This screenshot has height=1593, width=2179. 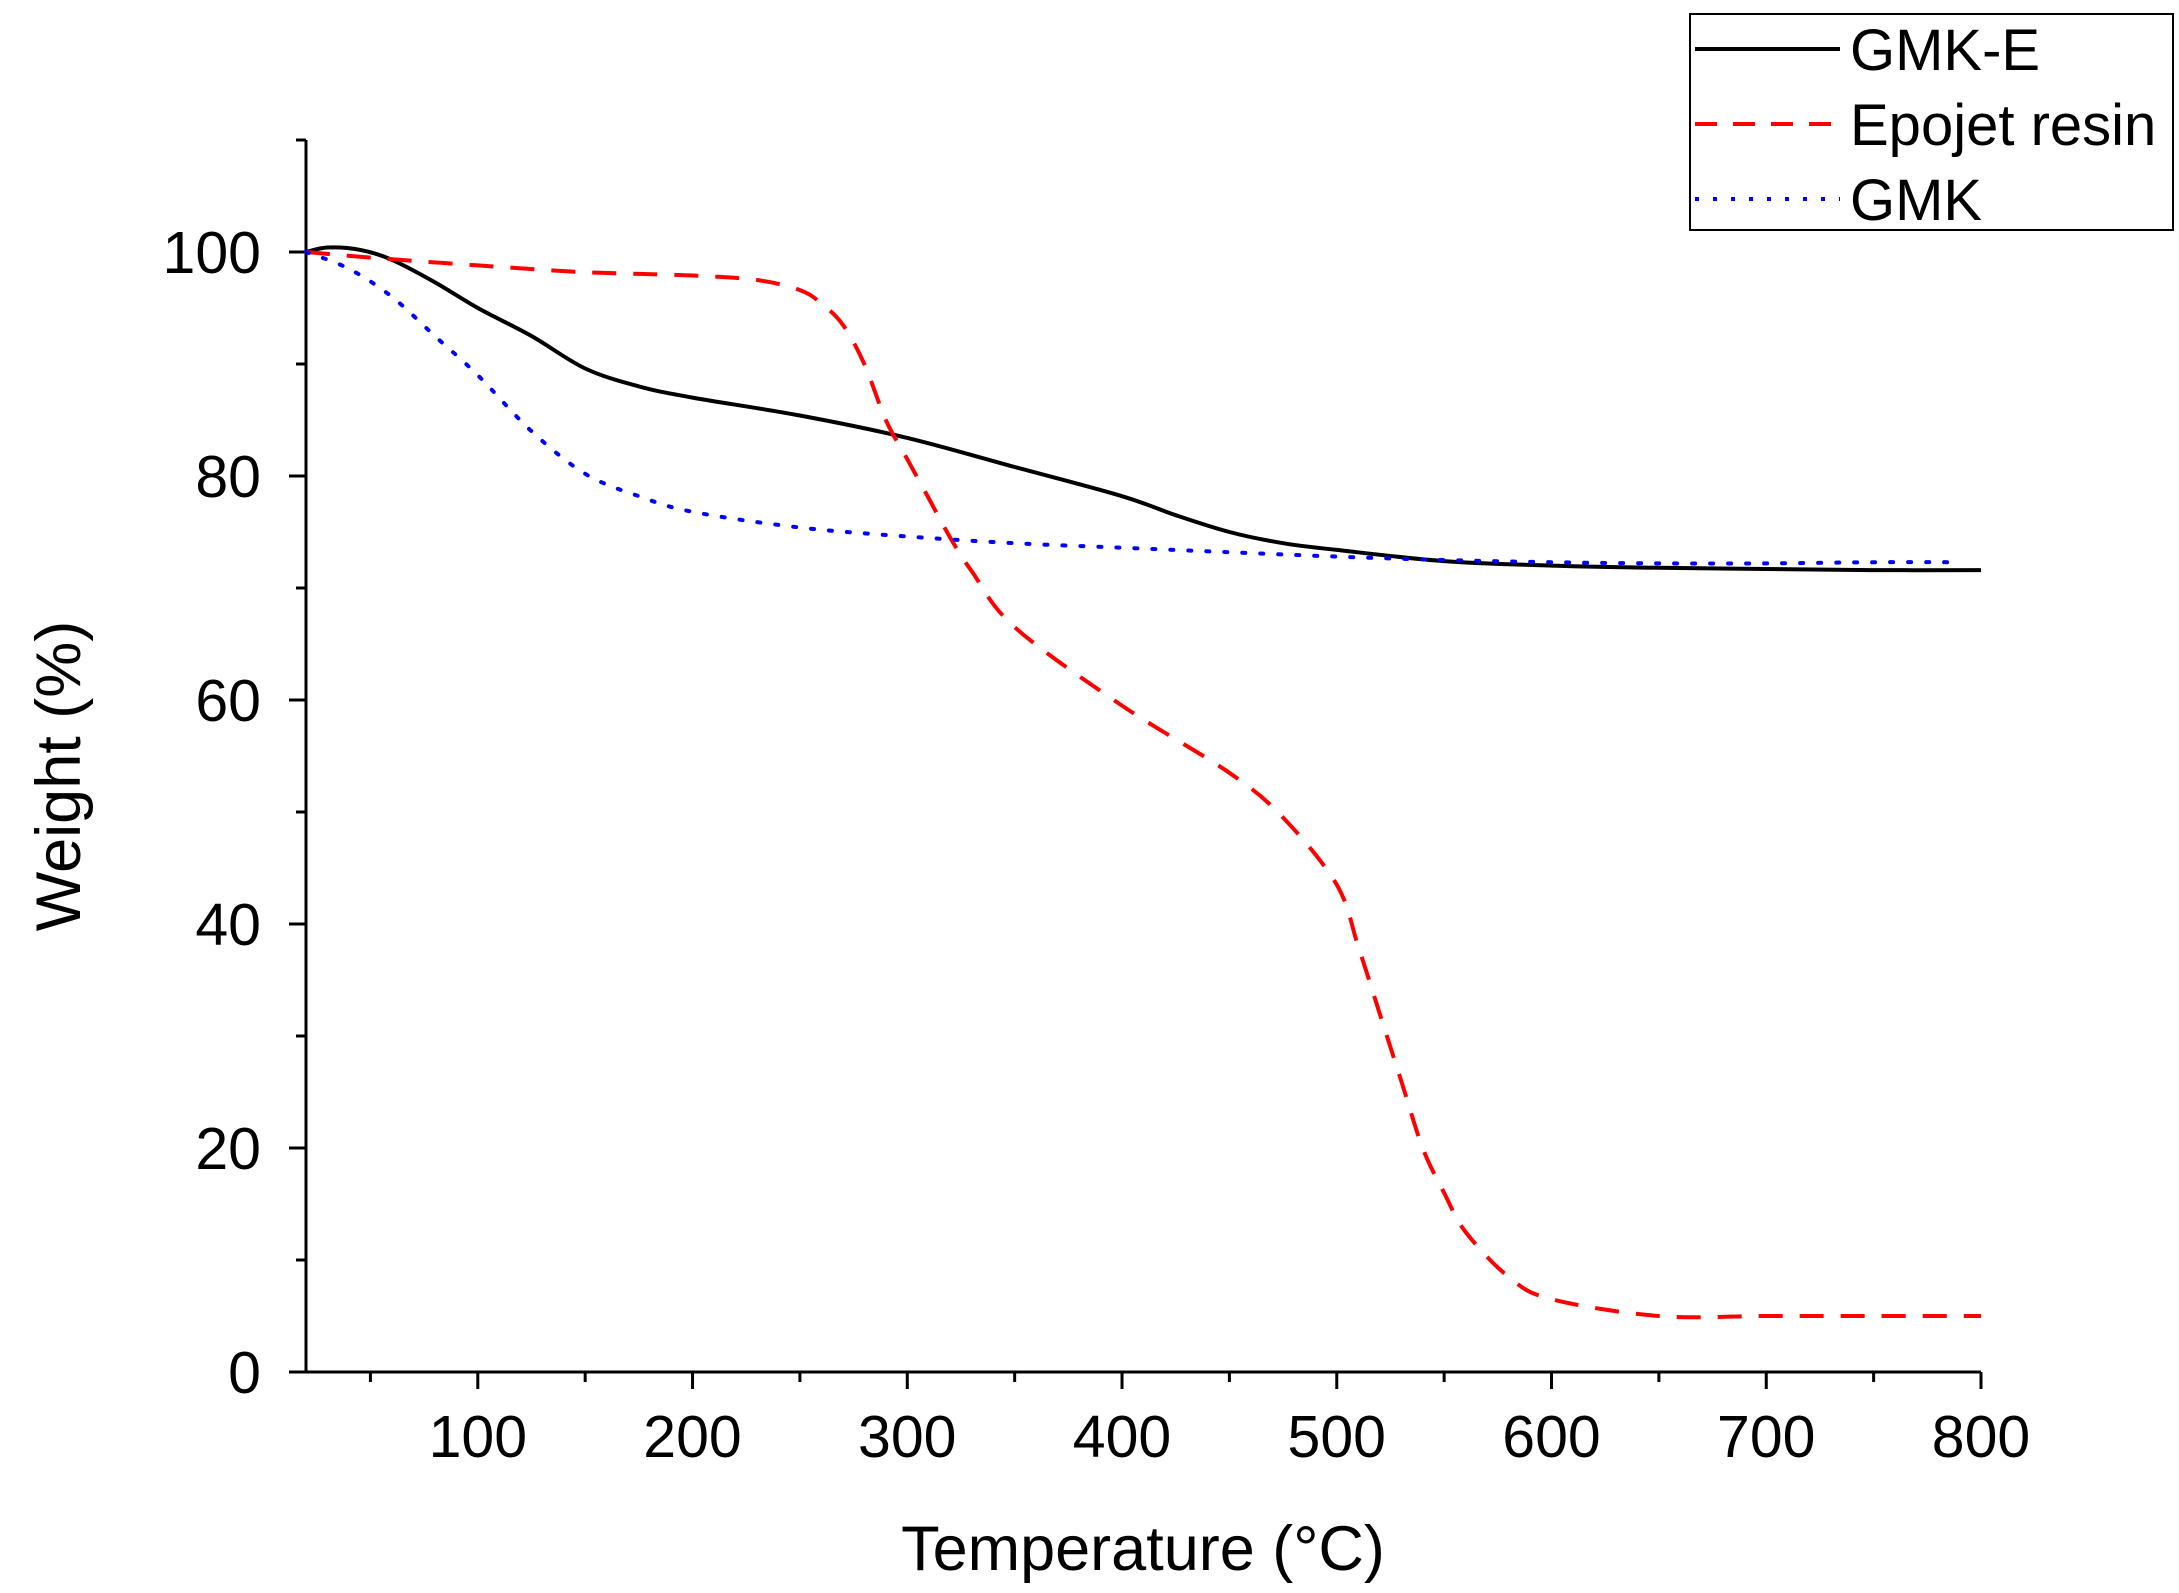 What do you see at coordinates (478, 1437) in the screenshot?
I see `x-tick-label: 100` at bounding box center [478, 1437].